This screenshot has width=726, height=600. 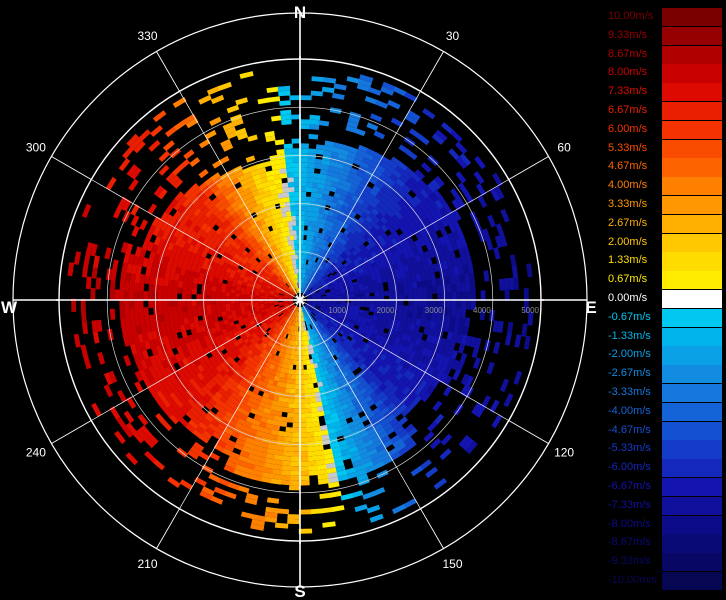 What do you see at coordinates (482, 310) in the screenshot?
I see `range-label: 4000` at bounding box center [482, 310].